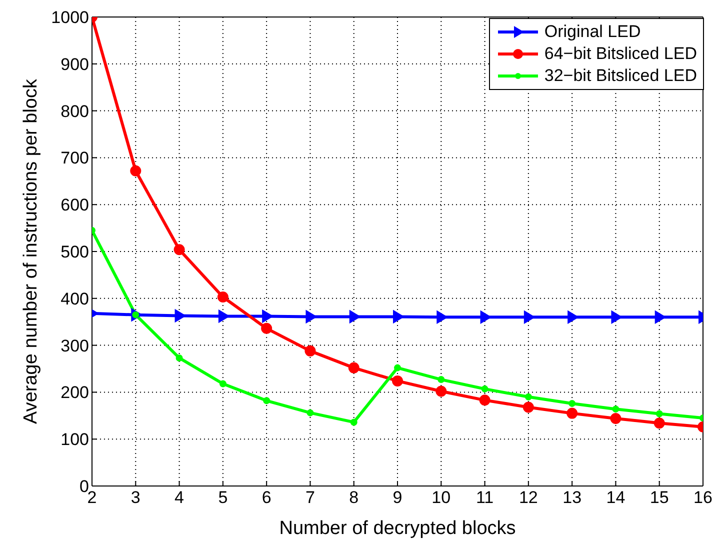  What do you see at coordinates (267, 498) in the screenshot?
I see `x-tick-label: 6` at bounding box center [267, 498].